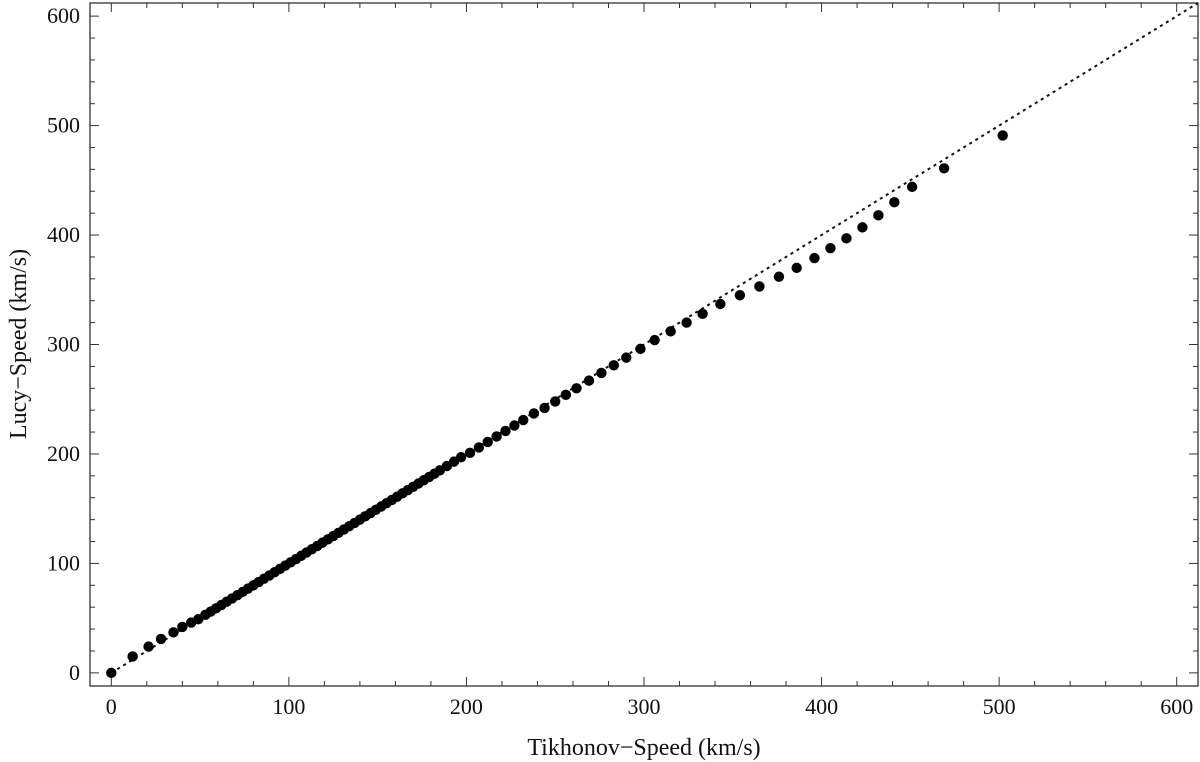 Image resolution: width=1200 pixels, height=762 pixels. Describe the element at coordinates (74, 672) in the screenshot. I see `y-tick-label: 0` at that location.